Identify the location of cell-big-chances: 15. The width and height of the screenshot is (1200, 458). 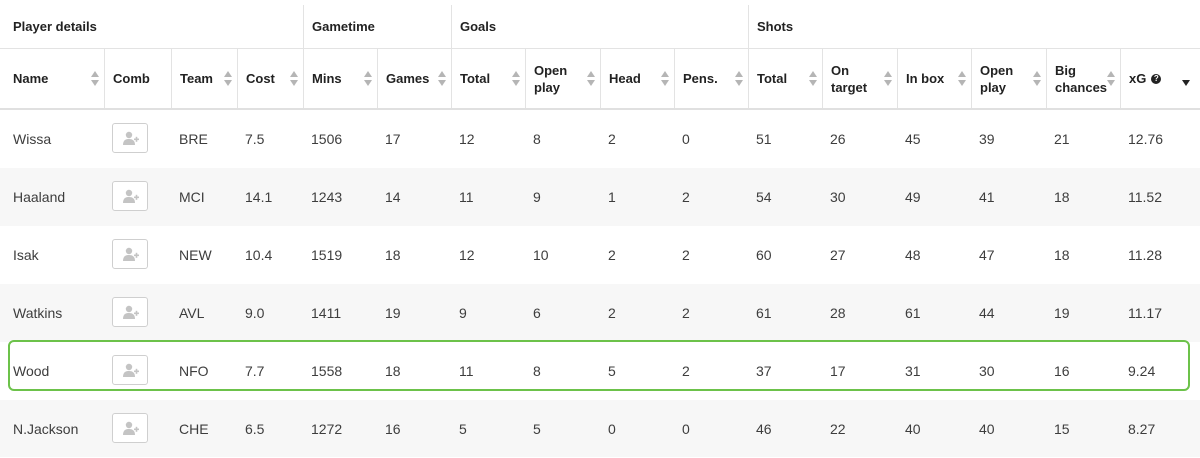
(1062, 429).